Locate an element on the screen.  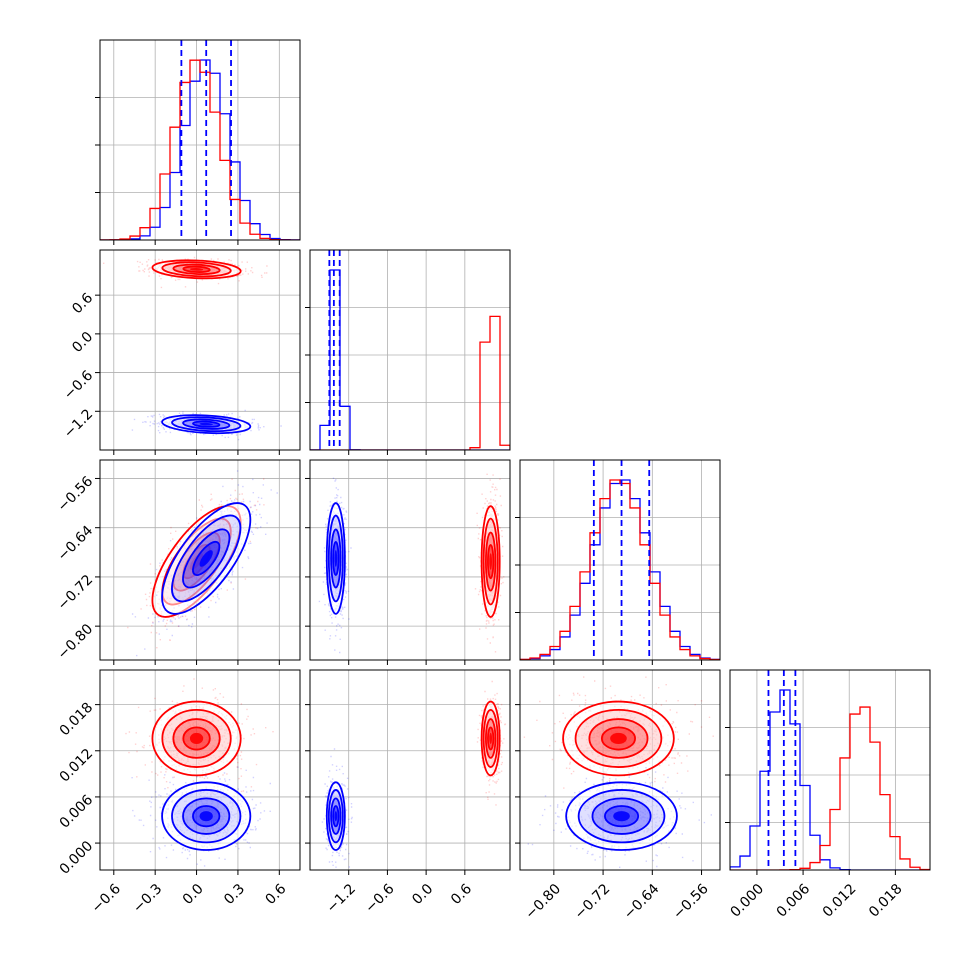
y-tick-label: 0.018 is located at coordinates (77, 720).